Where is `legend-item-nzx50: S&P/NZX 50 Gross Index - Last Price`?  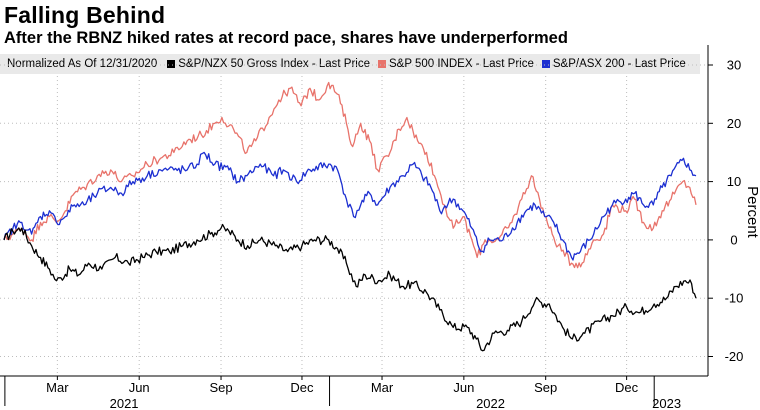 legend-item-nzx50: S&P/NZX 50 Gross Index - Last Price is located at coordinates (268, 64).